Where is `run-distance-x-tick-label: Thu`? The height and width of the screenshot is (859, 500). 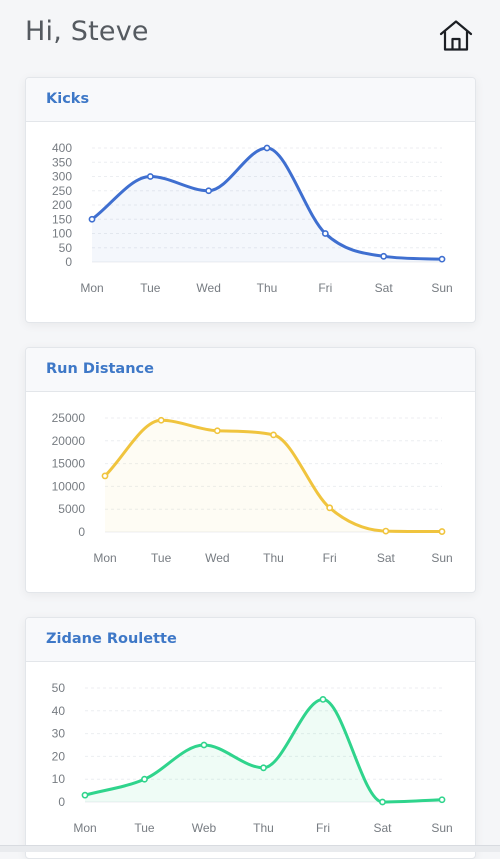 run-distance-x-tick-label: Thu is located at coordinates (273, 558).